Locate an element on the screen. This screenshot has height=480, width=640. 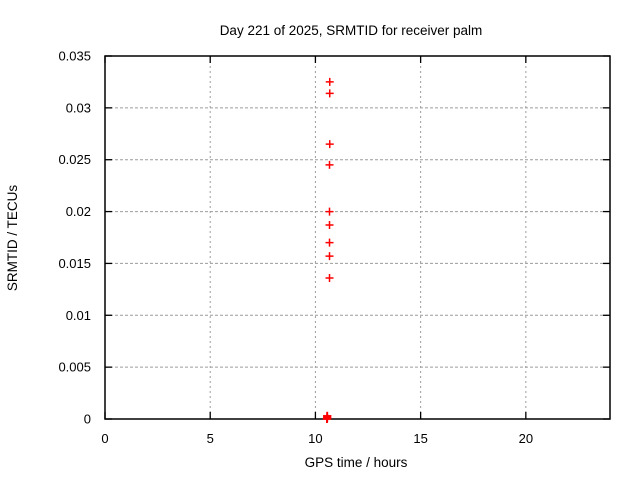
x-tick-label: 5 is located at coordinates (210, 438).